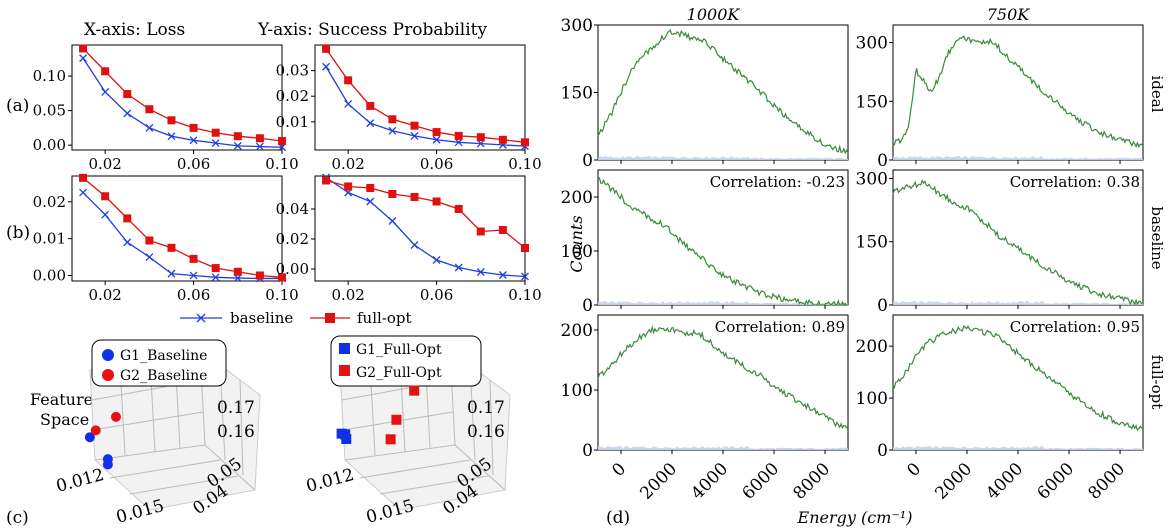  What do you see at coordinates (61, 399) in the screenshot?
I see `feature-space-label-1: Feature` at bounding box center [61, 399].